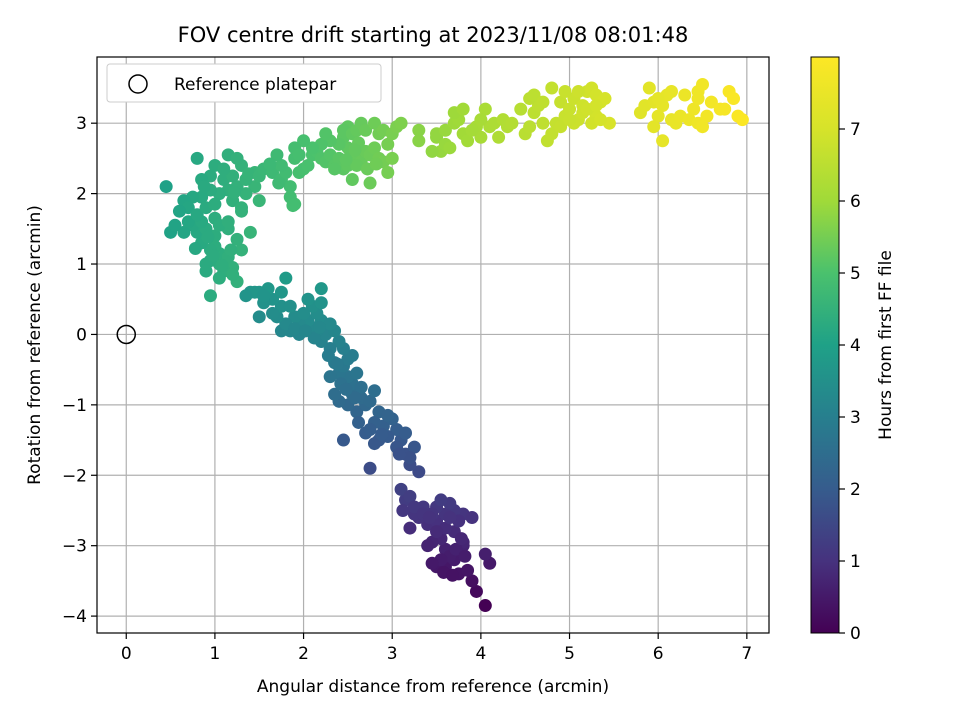 The image size is (960, 720). What do you see at coordinates (74, 476) in the screenshot?
I see `y-tick-label: −2` at bounding box center [74, 476].